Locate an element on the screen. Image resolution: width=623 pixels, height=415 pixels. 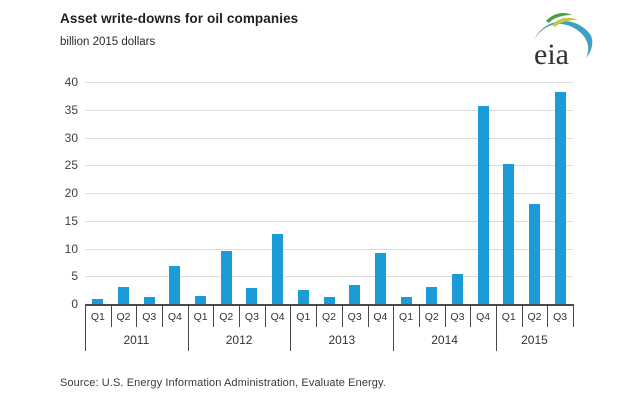
quarter-label-2011-q4: Q4 is located at coordinates (174, 317).